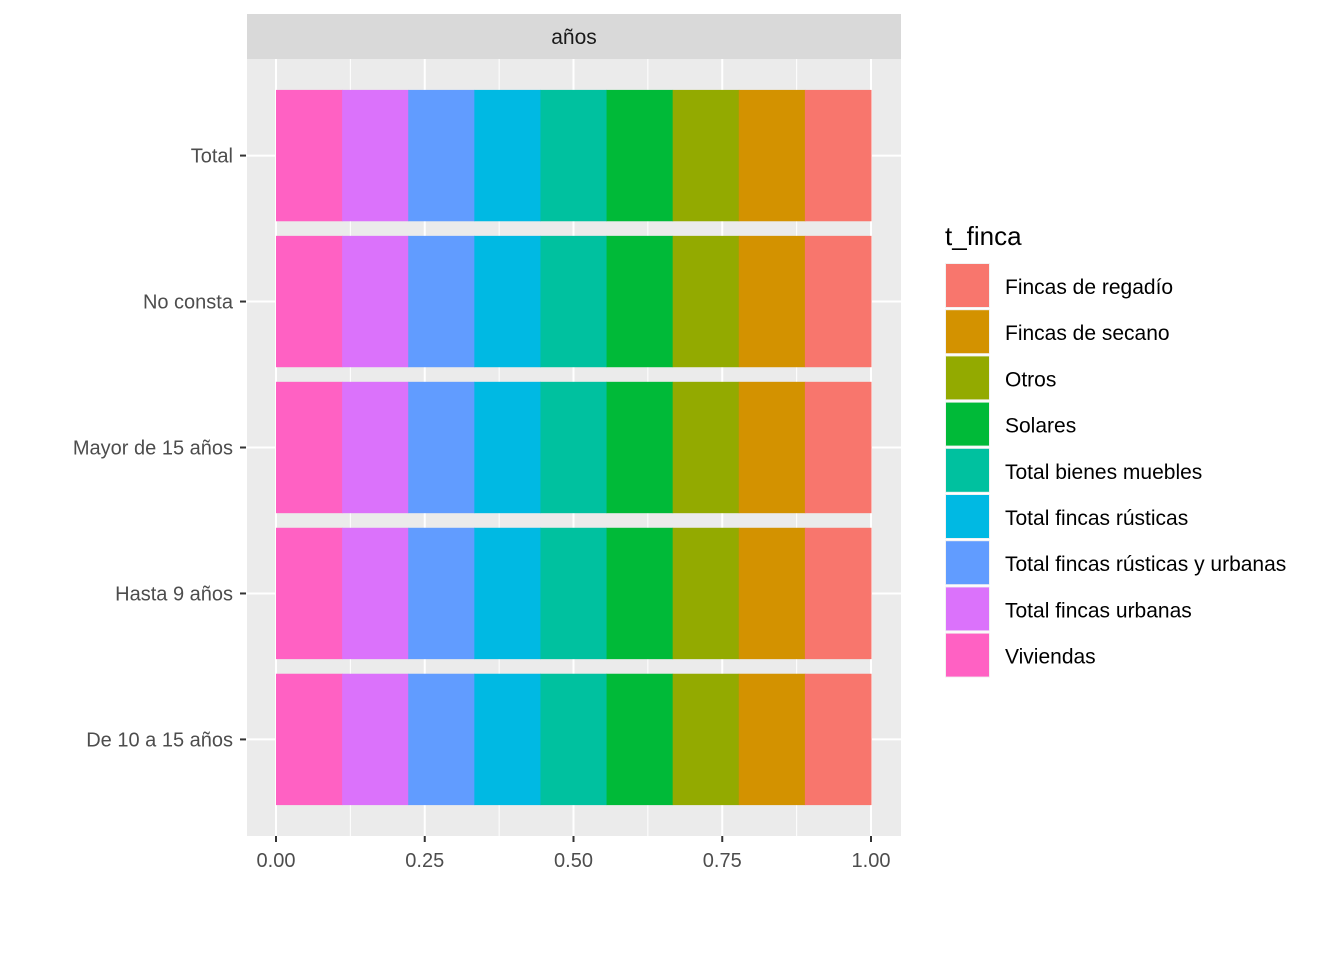 The width and height of the screenshot is (1344, 960). Describe the element at coordinates (153, 449) in the screenshot. I see `y-tick-label: Mayor de 15 años` at that location.